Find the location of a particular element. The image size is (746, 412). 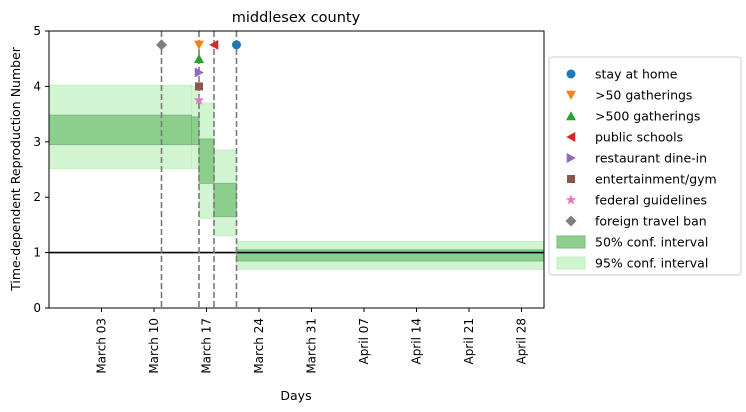

x-tick-label: March 31 is located at coordinates (312, 346).